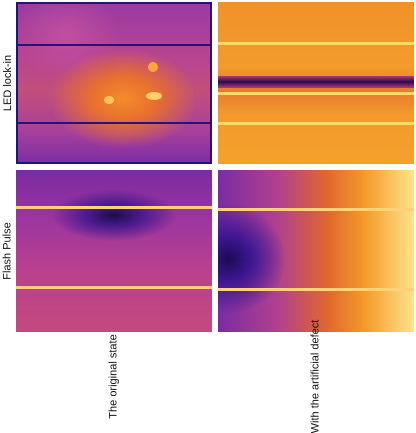  I want to click on column-label-defect: With the artificial defect, so click(316, 376).